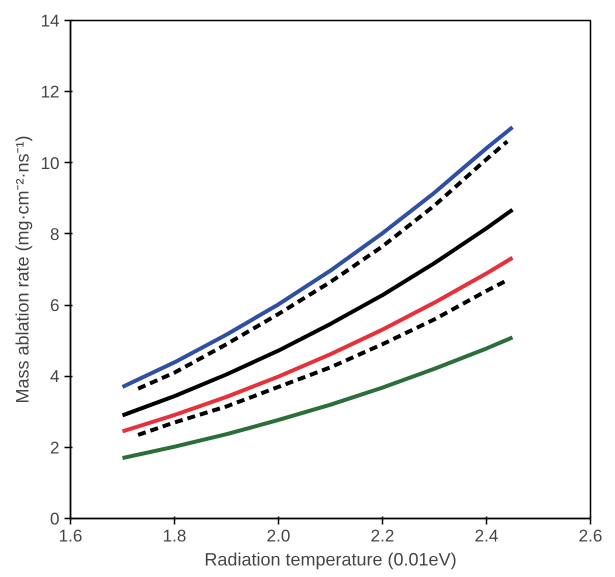 This screenshot has height=577, width=615. I want to click on y-axis-title: Mass ablation rate (mg·cm⁻²·ns⁻¹), so click(22, 269).